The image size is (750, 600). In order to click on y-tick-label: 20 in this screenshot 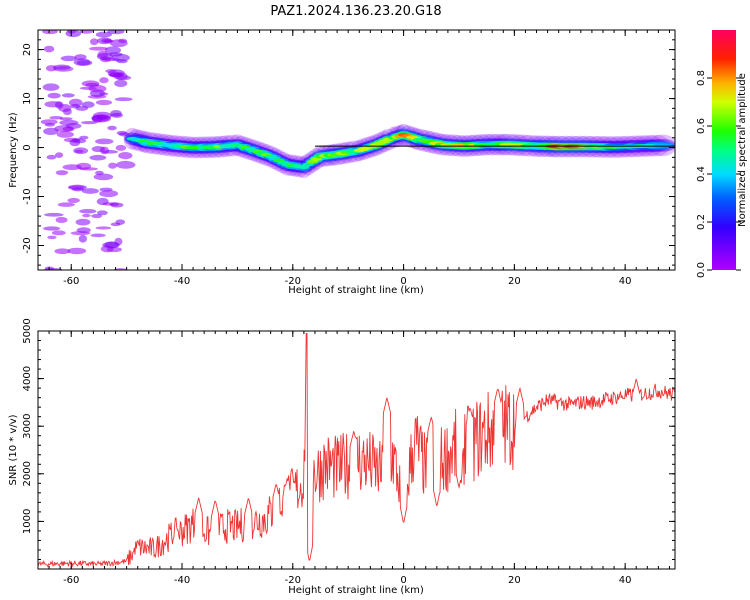, I will do `click(27, 49)`.